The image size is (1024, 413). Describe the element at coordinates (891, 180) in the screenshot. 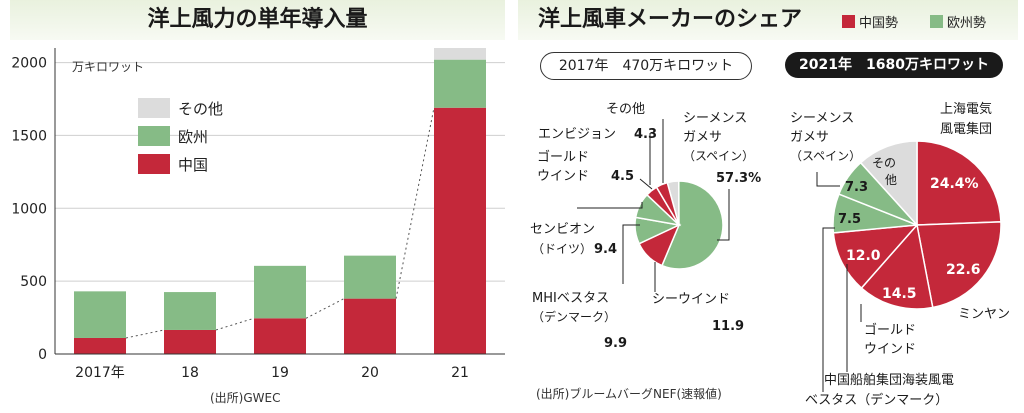

I see `label-sonota-2021-2: 他` at that location.